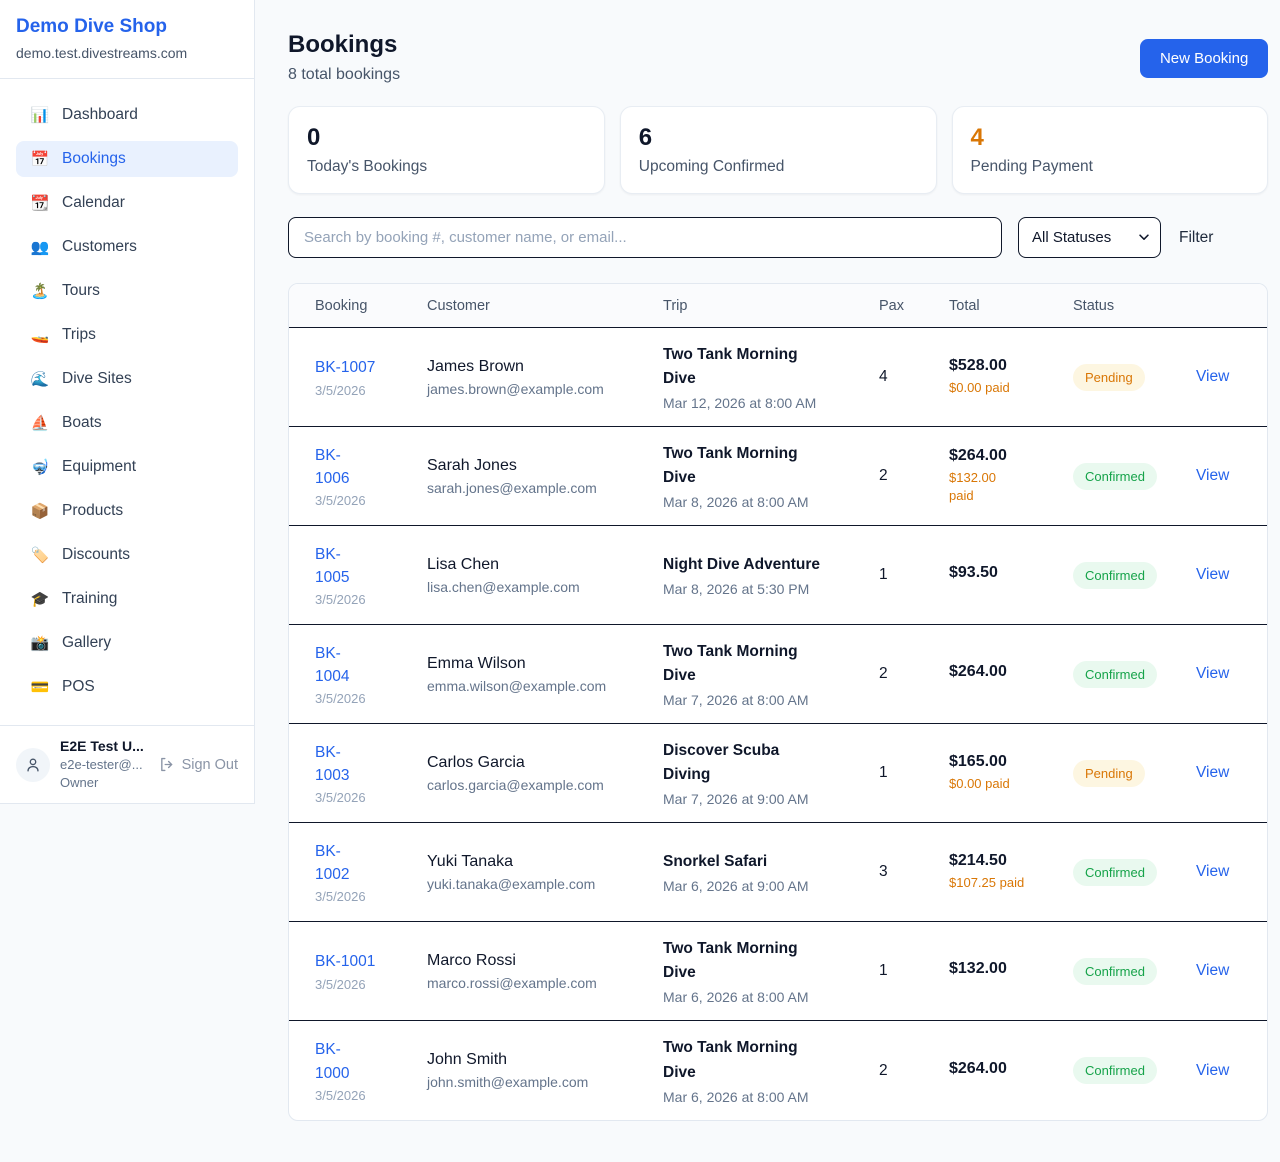  I want to click on trip-datetime: Mar 6, 2026 at 9:00 AM, so click(736, 886).